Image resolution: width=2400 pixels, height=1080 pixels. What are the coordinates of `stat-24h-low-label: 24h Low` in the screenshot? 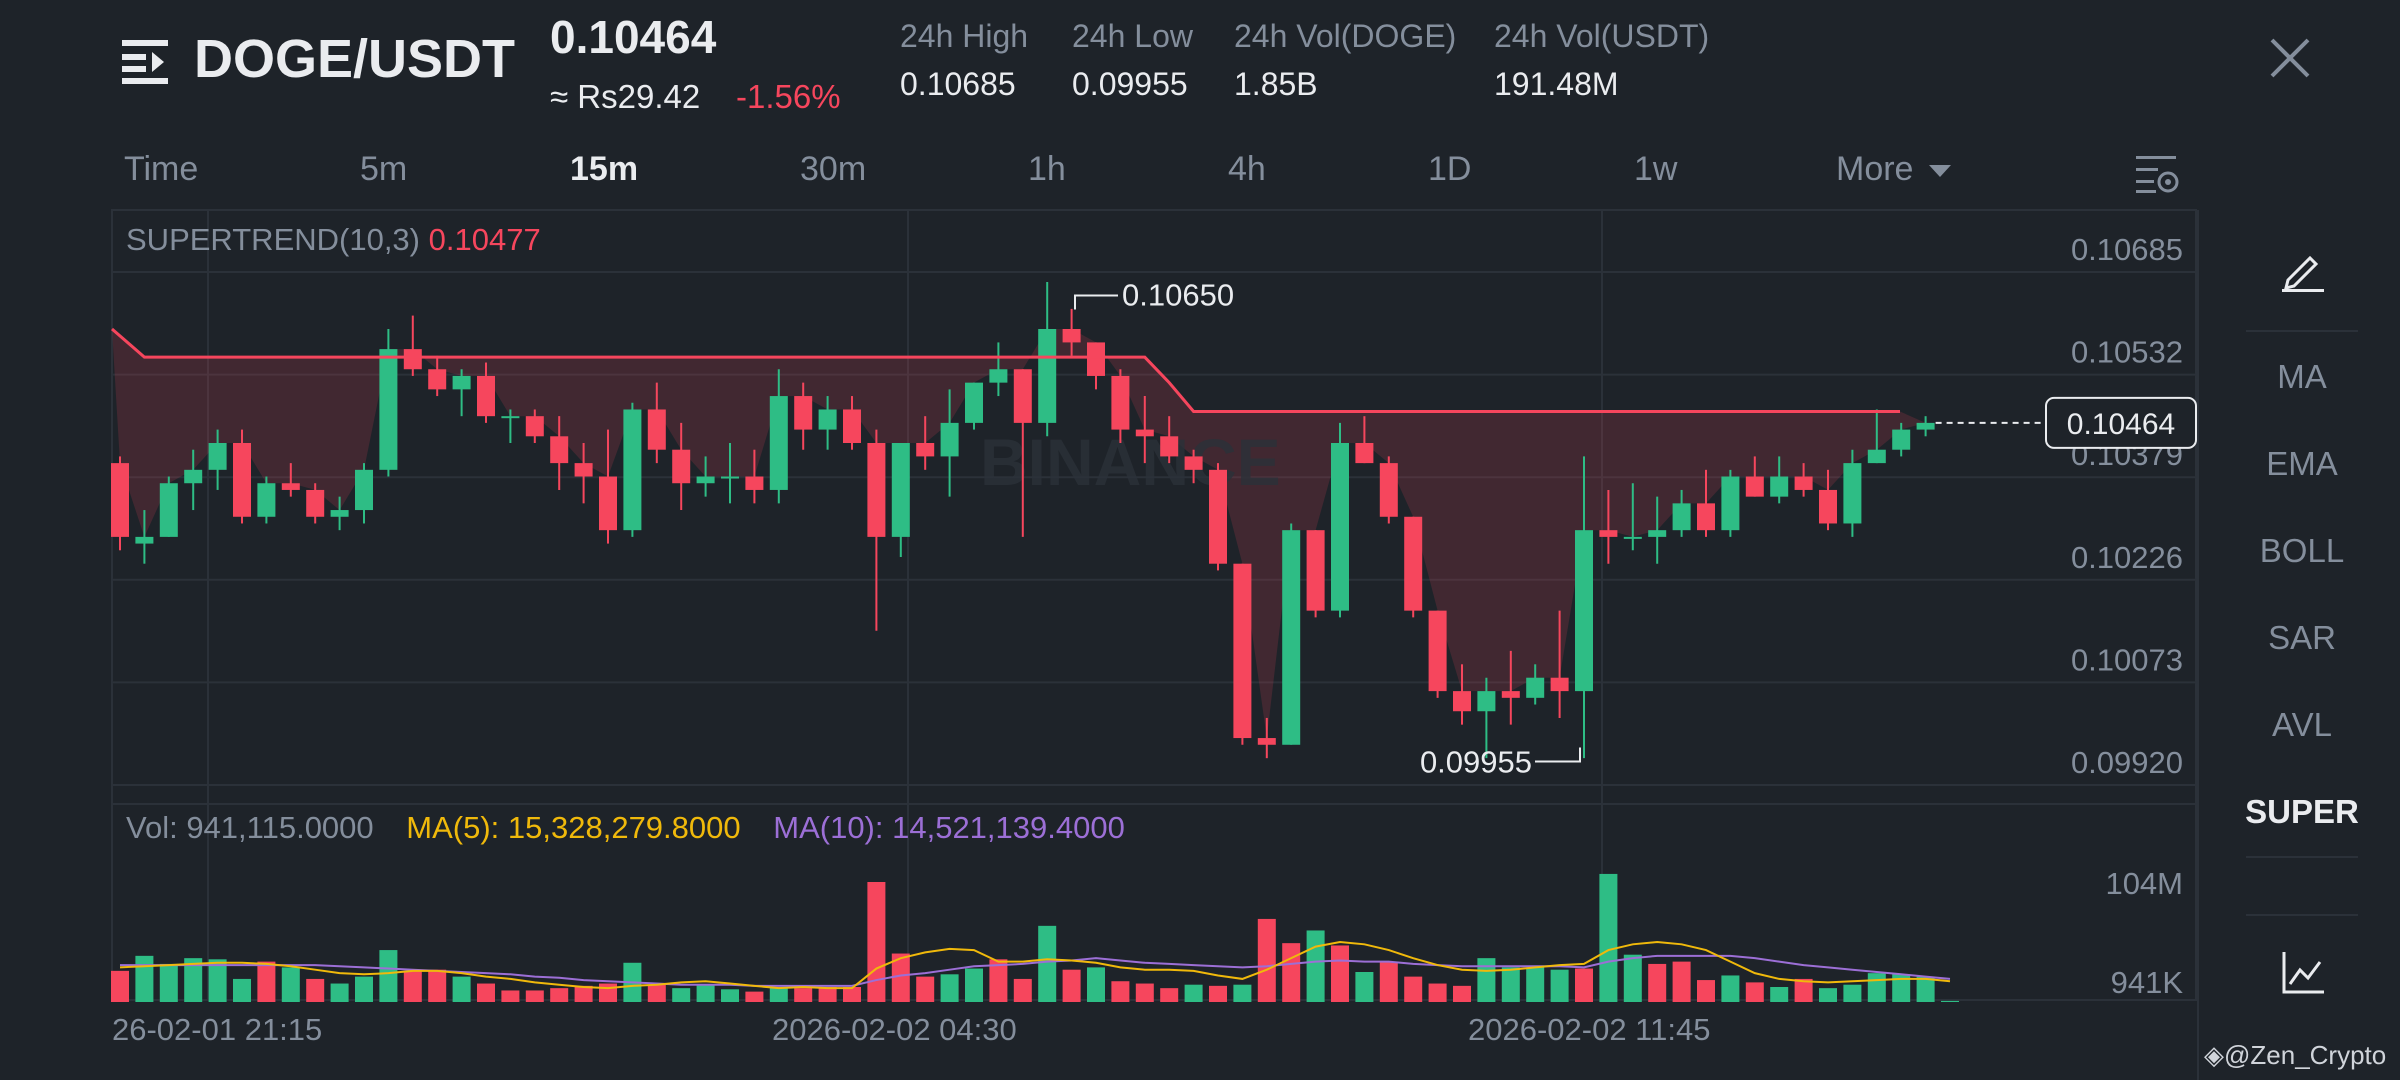 It's located at (1132, 36).